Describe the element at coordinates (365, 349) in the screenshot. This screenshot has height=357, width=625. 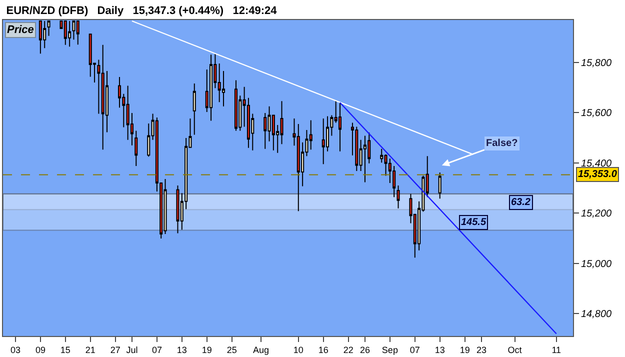
I see `x-tick-label: 26` at that location.